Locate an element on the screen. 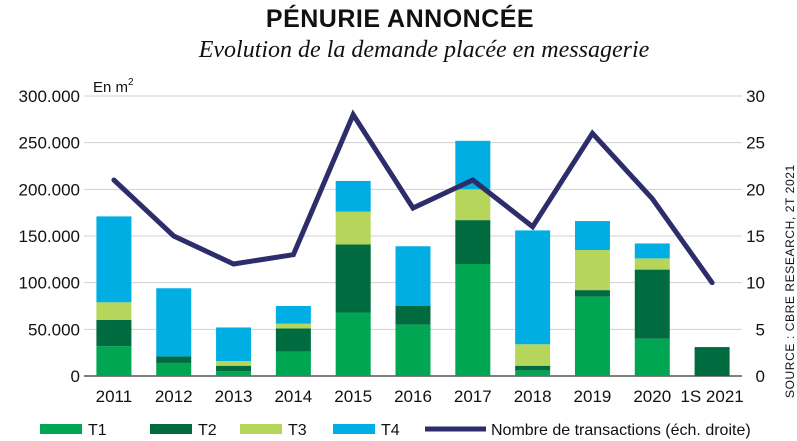  x-tick-label: 2016 is located at coordinates (413, 396).